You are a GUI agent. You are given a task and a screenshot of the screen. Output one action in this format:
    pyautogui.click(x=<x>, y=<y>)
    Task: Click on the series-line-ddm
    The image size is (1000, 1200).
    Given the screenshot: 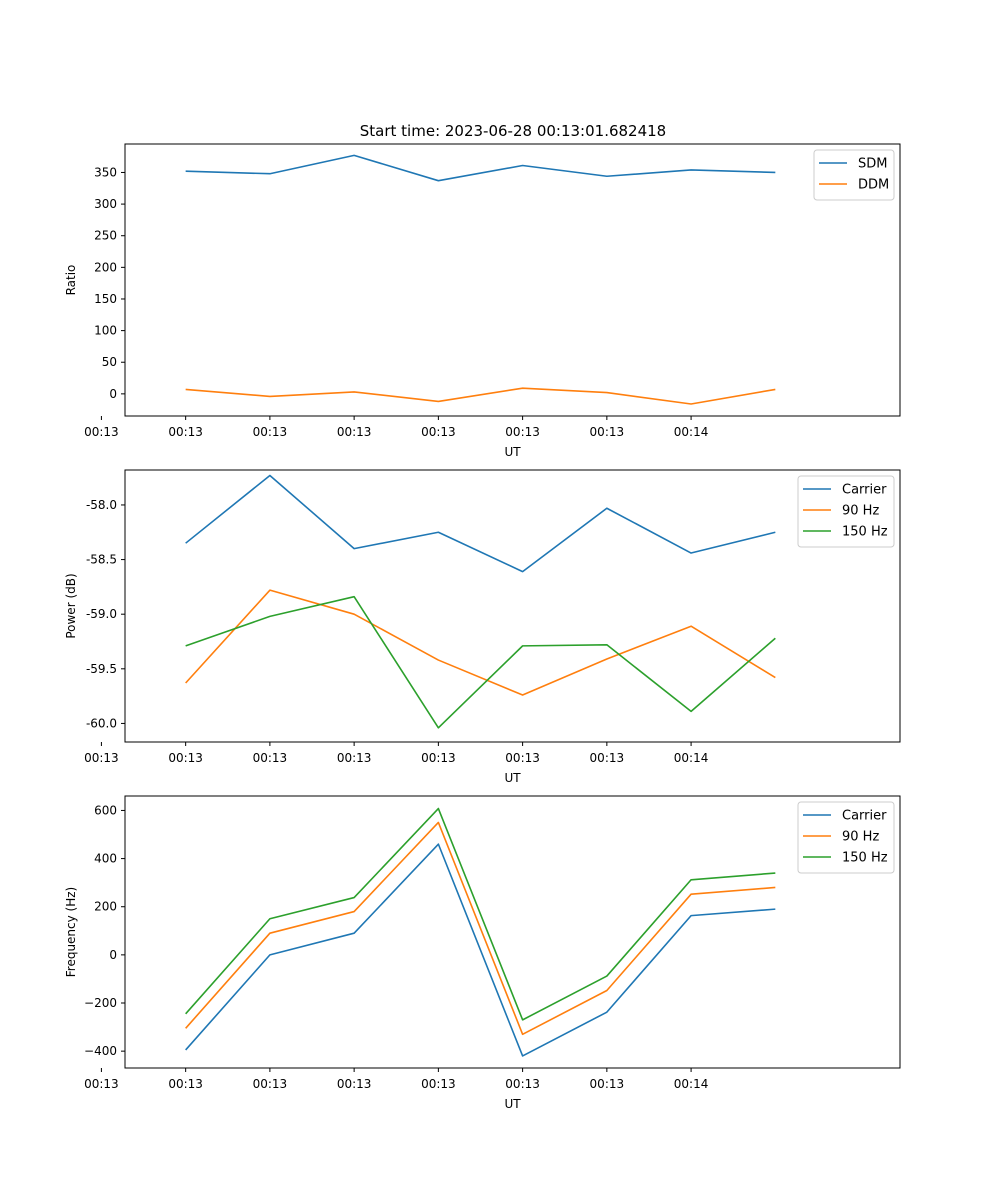 What is the action you would take?
    pyautogui.click(x=480, y=396)
    